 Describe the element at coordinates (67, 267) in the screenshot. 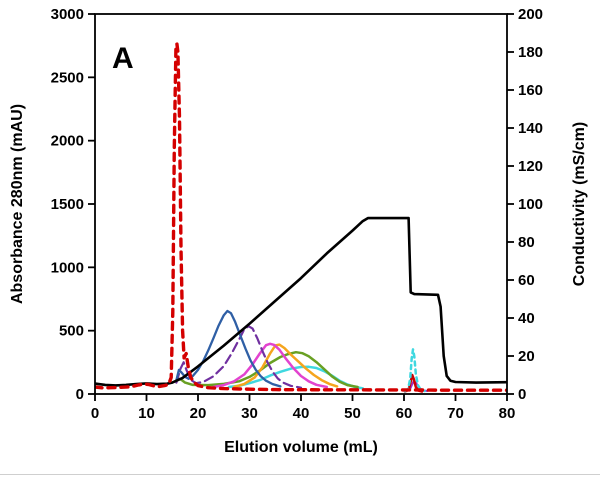

I see `y-left-tick-label: 1000` at that location.